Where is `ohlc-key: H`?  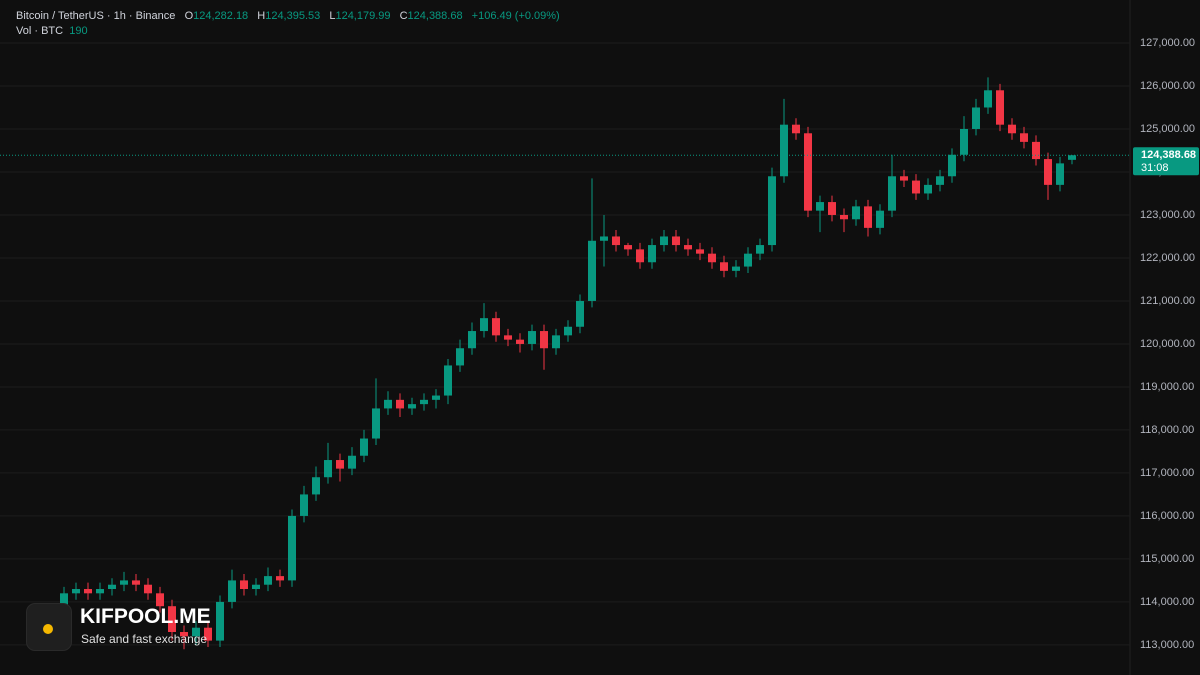 ohlc-key: H is located at coordinates (261, 16).